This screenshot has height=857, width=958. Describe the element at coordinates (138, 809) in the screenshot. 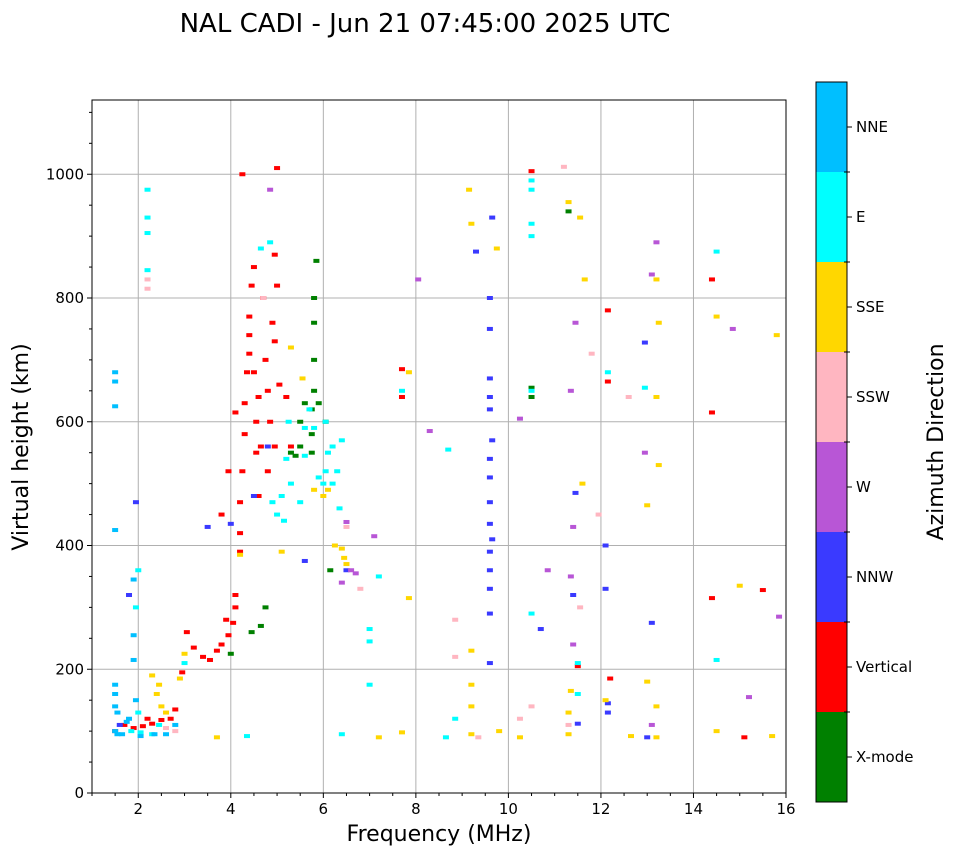

I see `x-tick-label: 2` at that location.